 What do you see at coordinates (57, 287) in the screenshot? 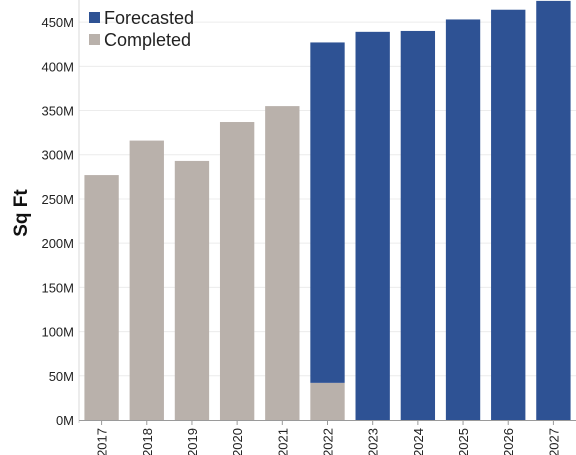
I see `y-tick-label: 150M` at bounding box center [57, 287].